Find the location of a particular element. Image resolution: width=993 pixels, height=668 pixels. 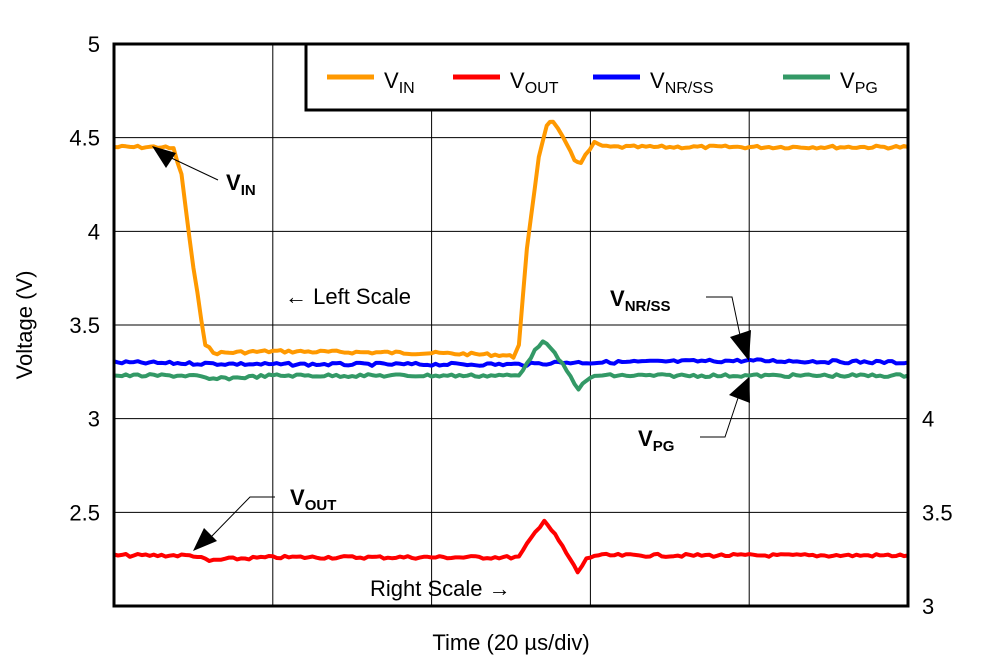

y-tick-label: 3 is located at coordinates (94, 419).